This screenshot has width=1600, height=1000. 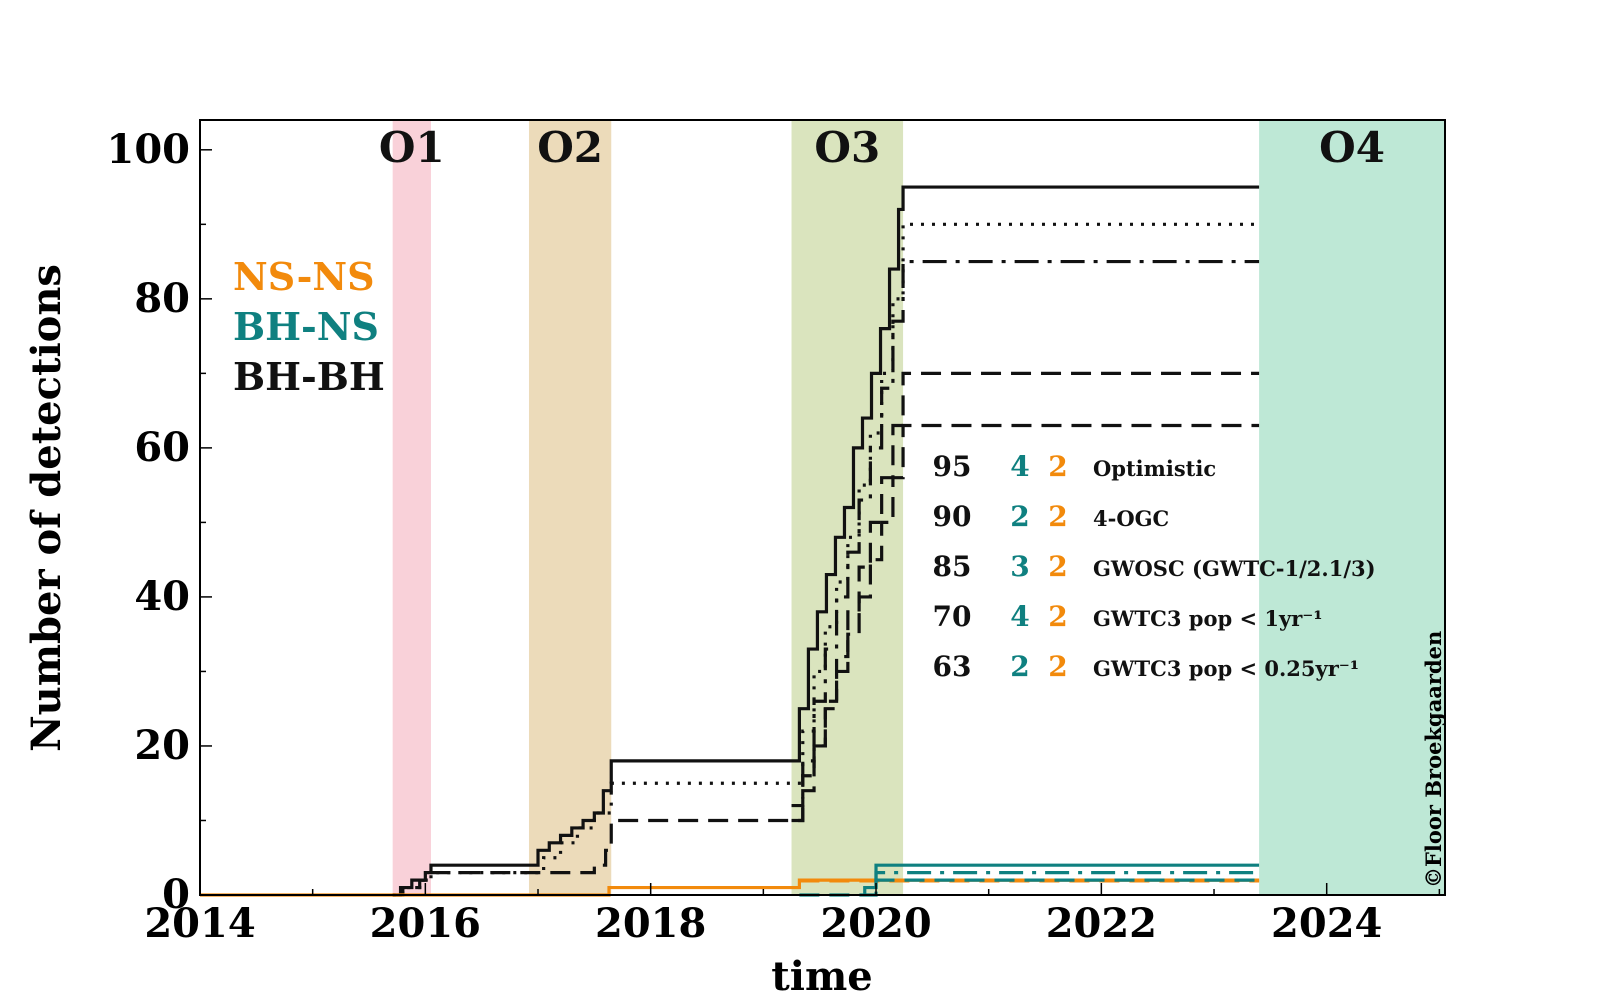 What do you see at coordinates (1352, 507) in the screenshot?
I see `run-band-o4` at bounding box center [1352, 507].